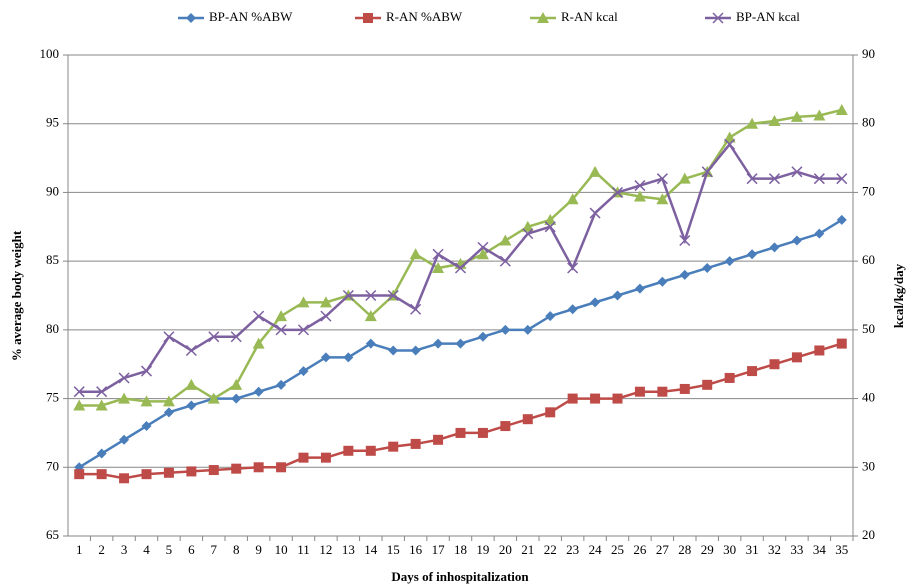 The image size is (917, 587). What do you see at coordinates (820, 549) in the screenshot?
I see `x-tick-label: 34` at bounding box center [820, 549].